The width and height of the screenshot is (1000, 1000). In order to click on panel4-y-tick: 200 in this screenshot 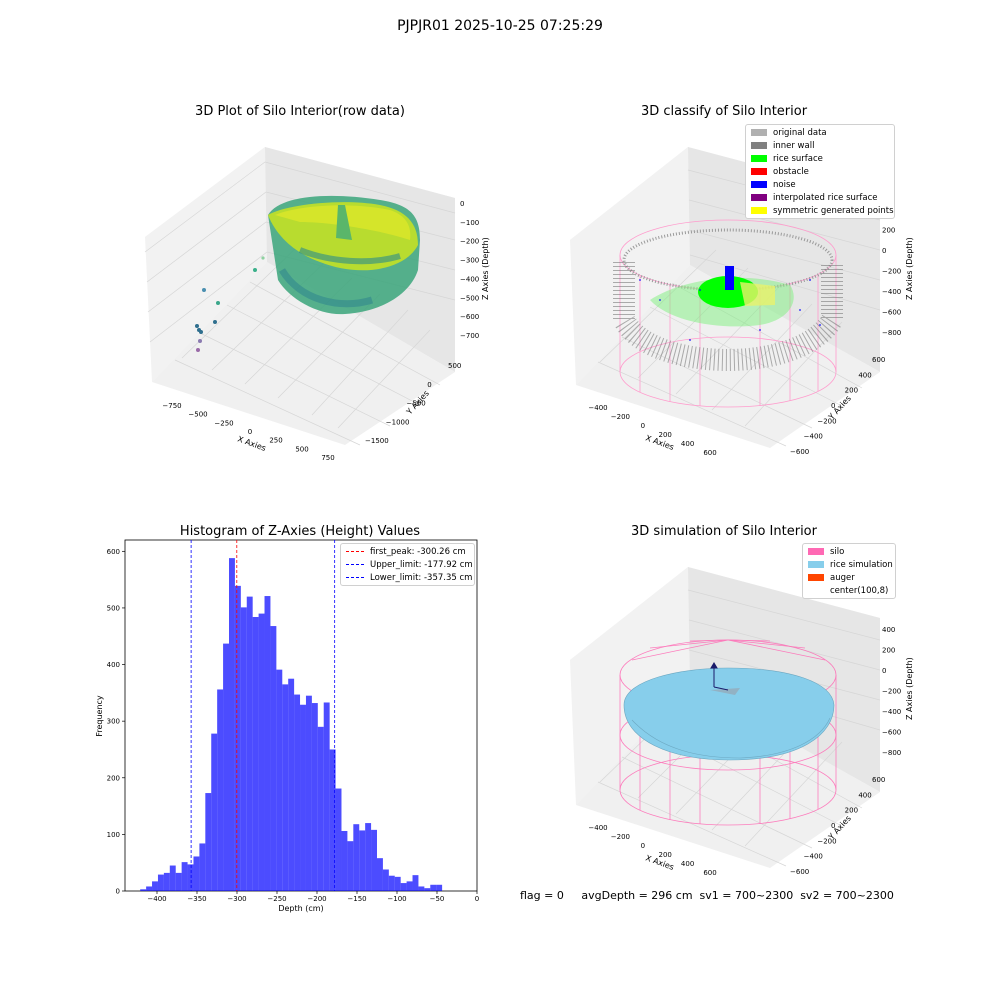, I will do `click(851, 811)`.